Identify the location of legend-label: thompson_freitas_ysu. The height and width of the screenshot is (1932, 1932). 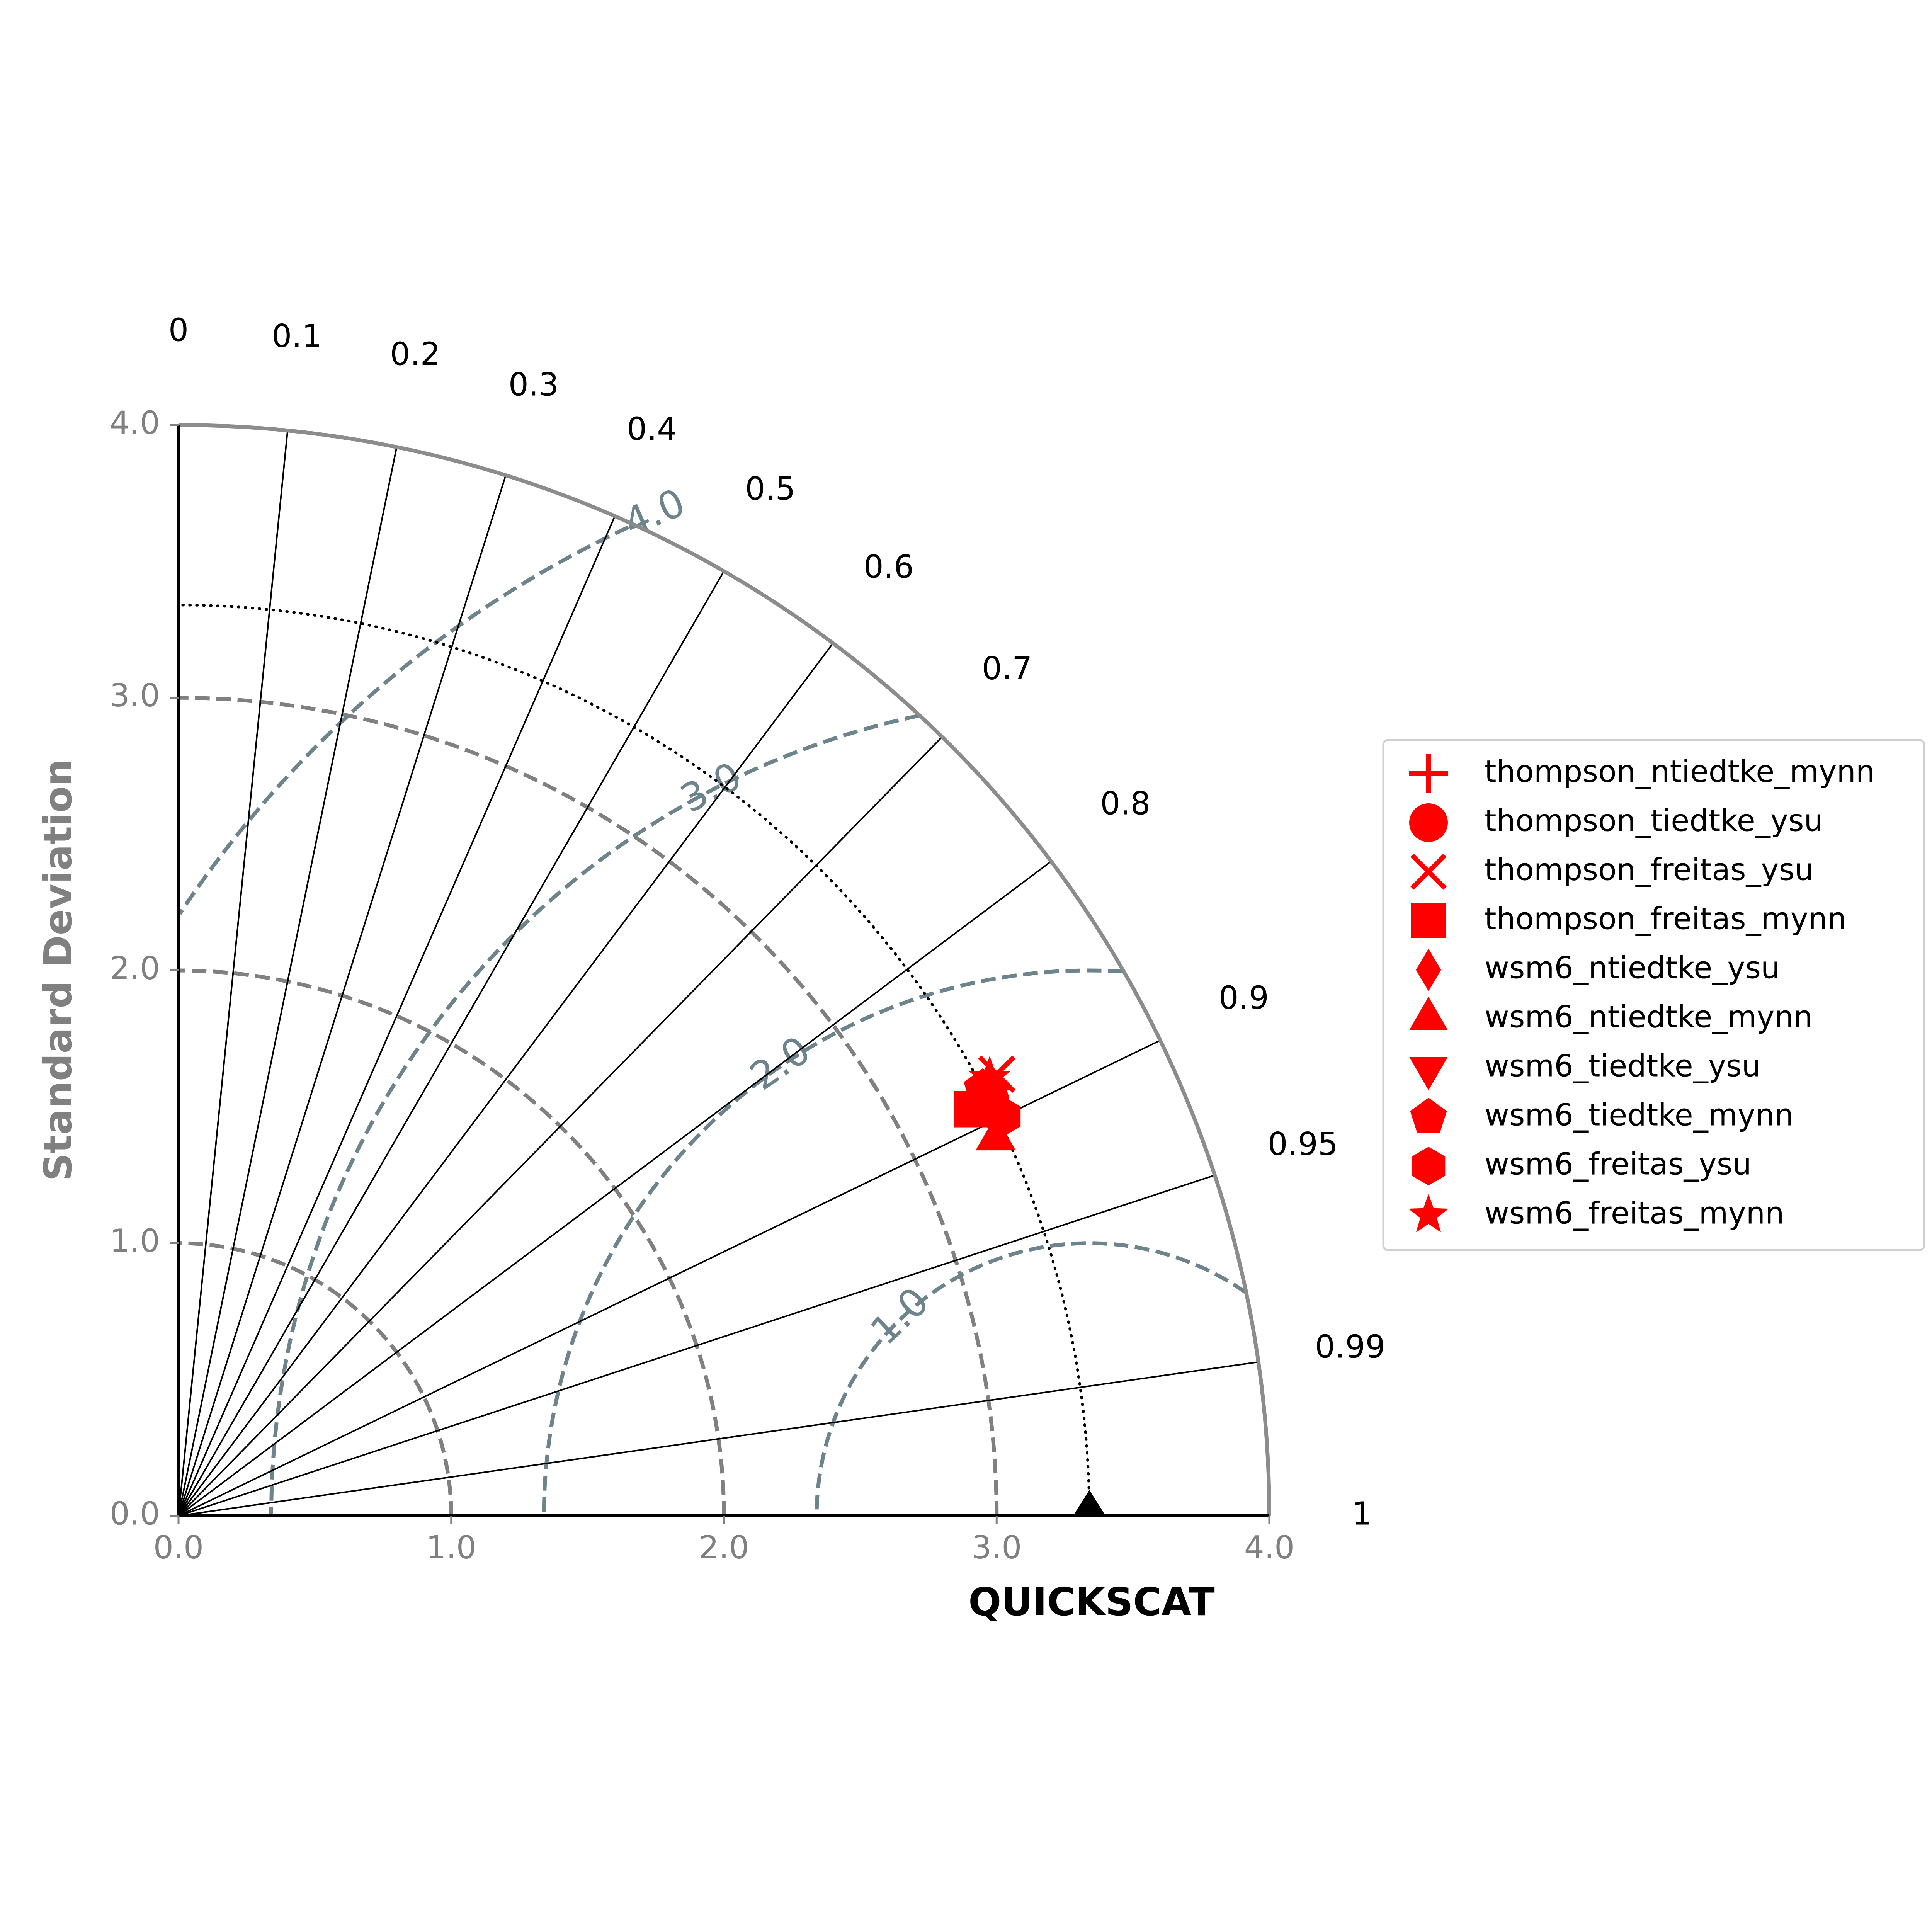
(1650, 870).